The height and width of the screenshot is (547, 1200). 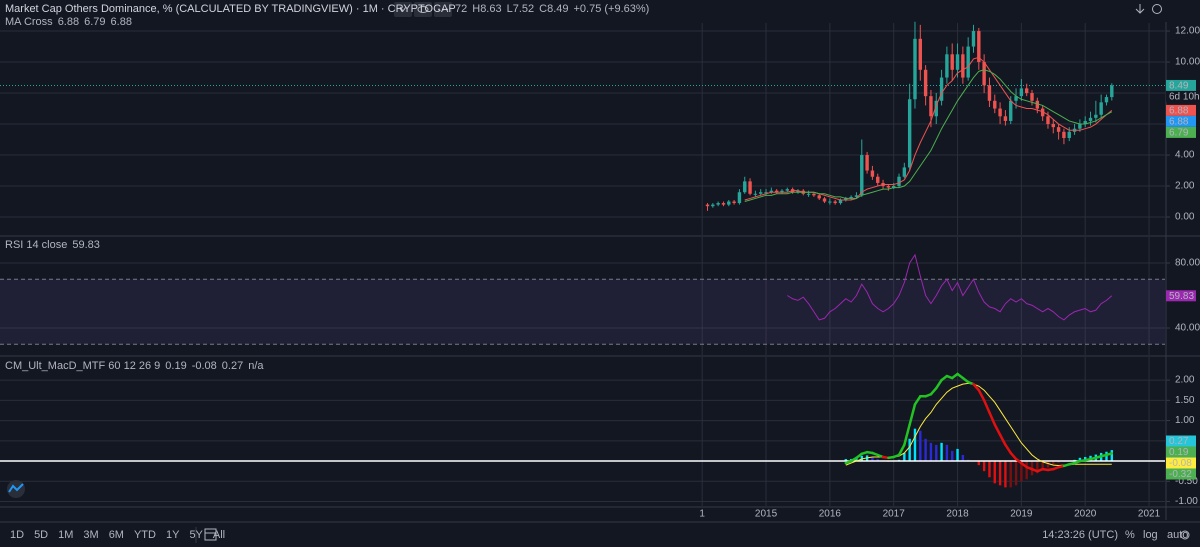 I want to click on range-button: 6M, so click(x=116, y=535).